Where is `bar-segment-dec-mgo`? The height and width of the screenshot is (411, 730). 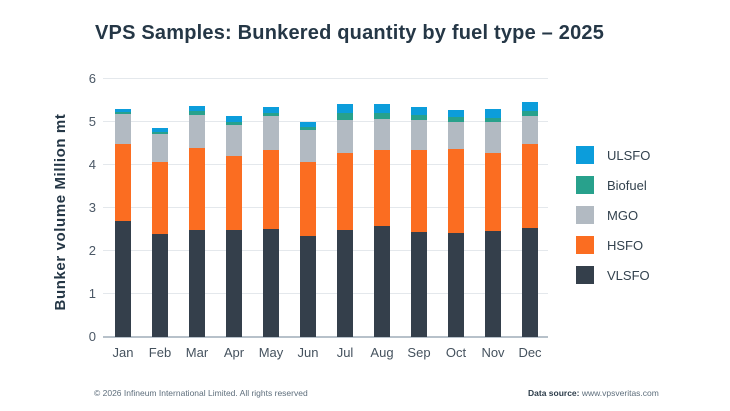 bar-segment-dec-mgo is located at coordinates (530, 129).